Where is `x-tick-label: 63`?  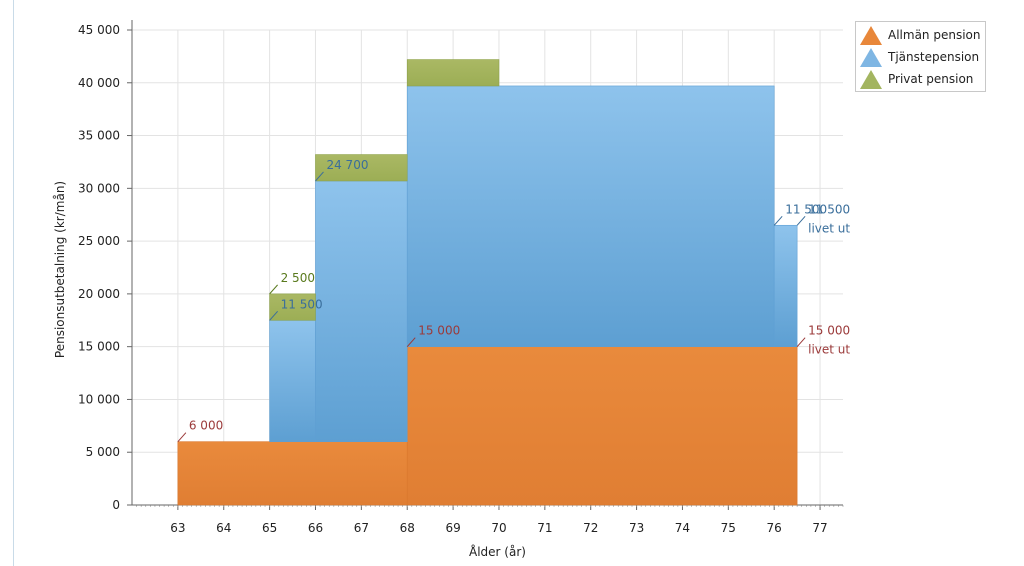
x-tick-label: 63 is located at coordinates (177, 528).